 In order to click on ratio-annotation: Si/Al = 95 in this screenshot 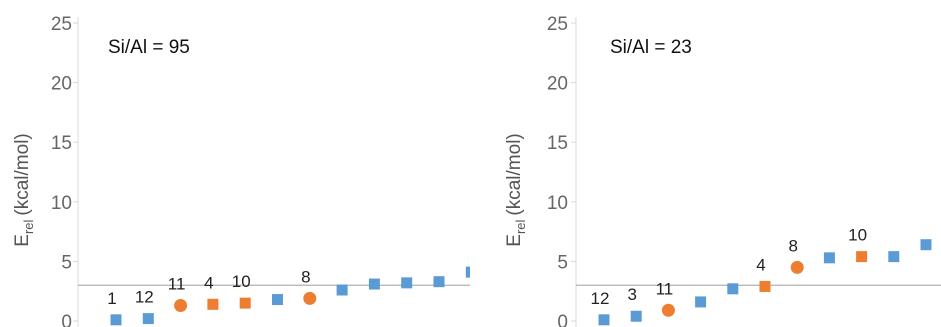, I will do `click(149, 47)`.